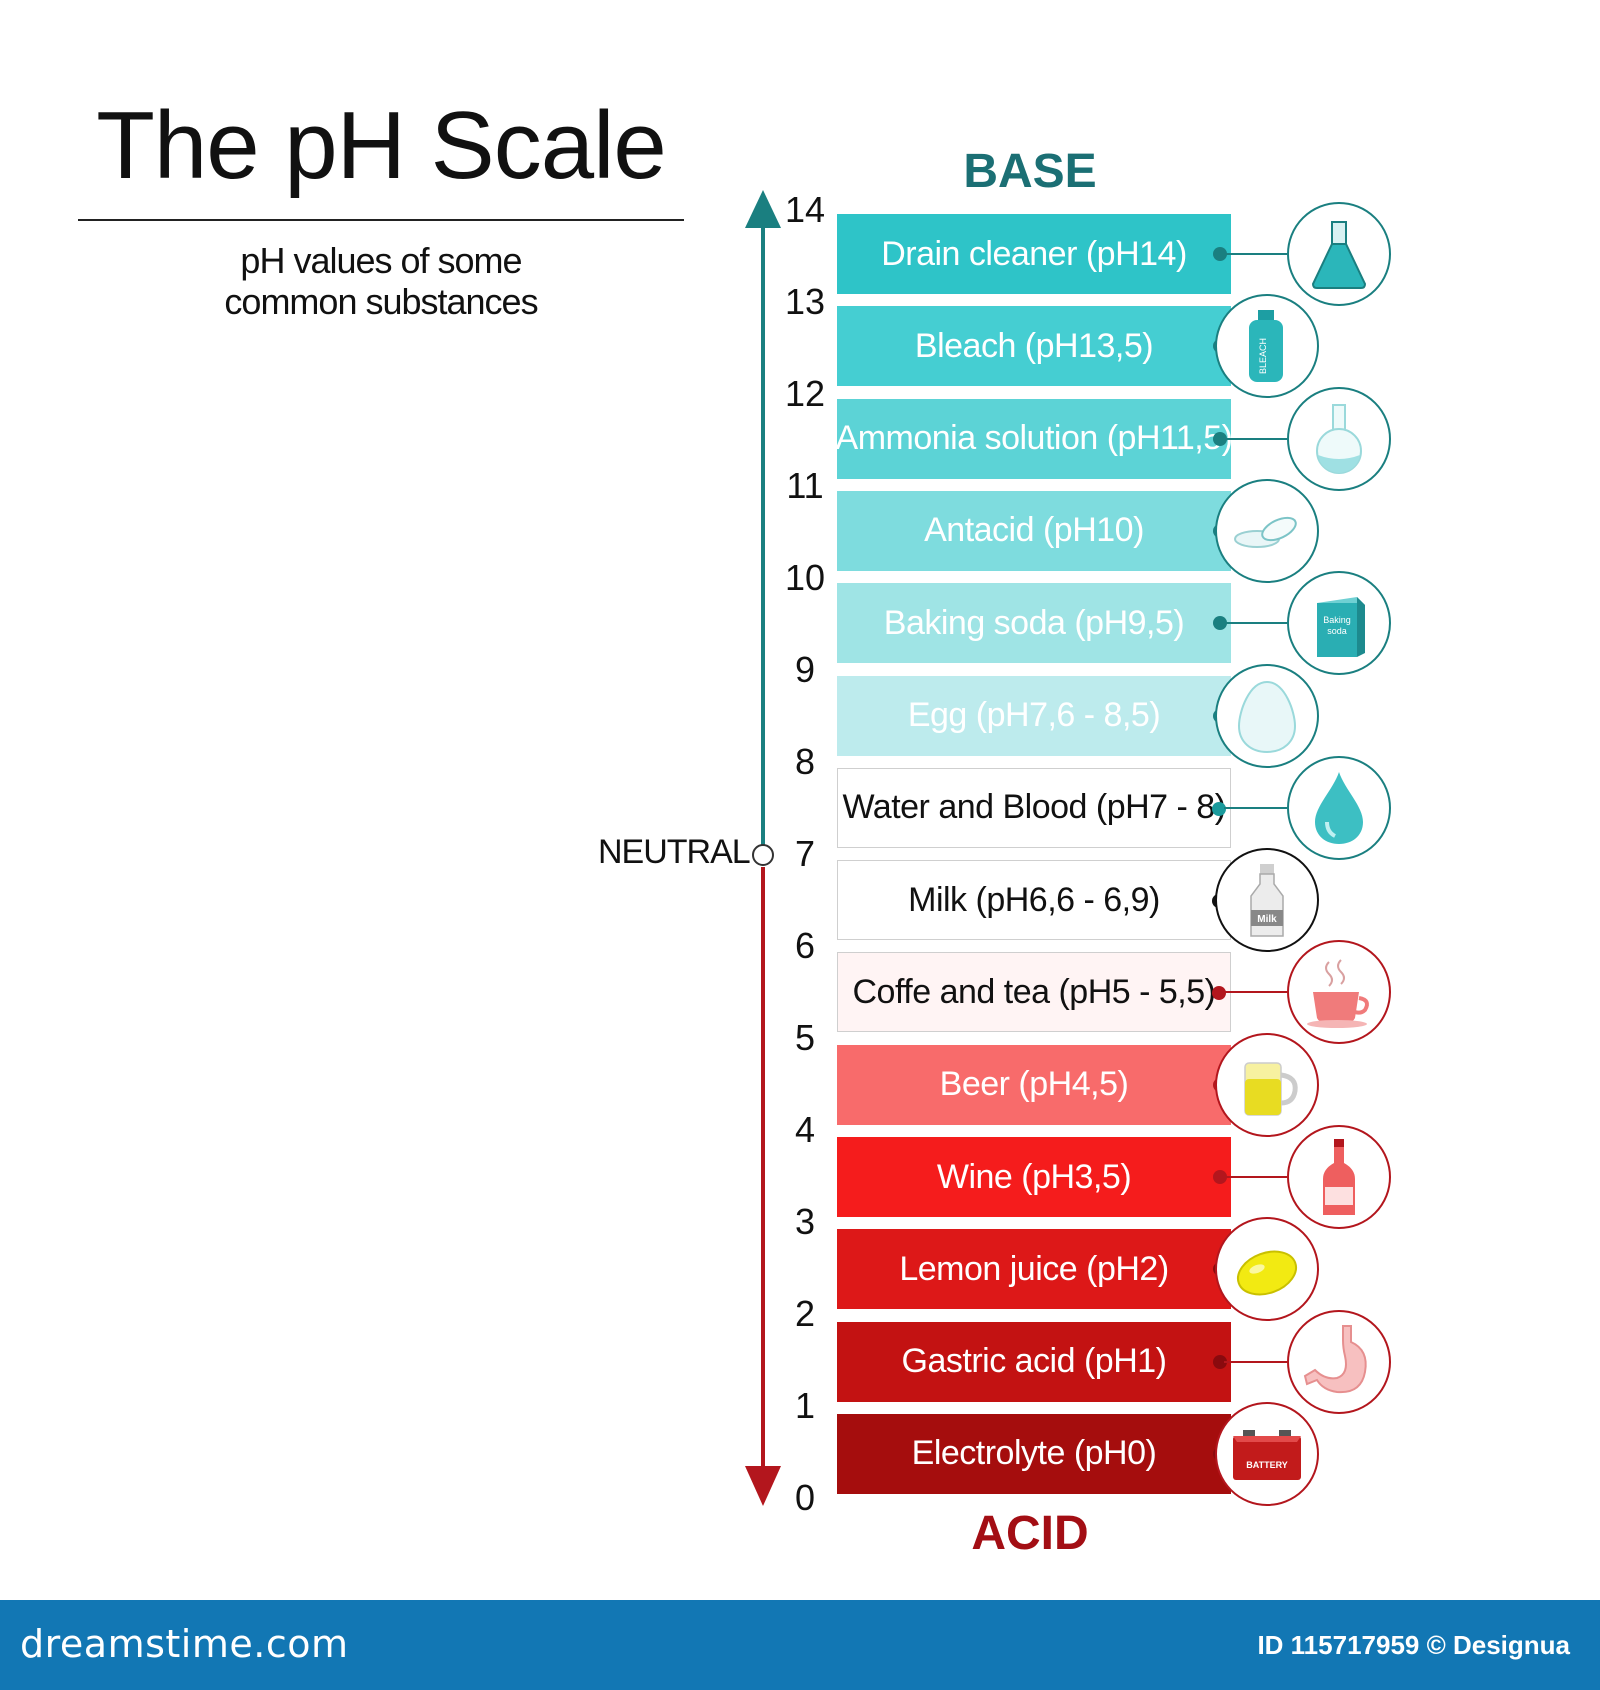  What do you see at coordinates (1267, 715) in the screenshot?
I see `egg-icon` at bounding box center [1267, 715].